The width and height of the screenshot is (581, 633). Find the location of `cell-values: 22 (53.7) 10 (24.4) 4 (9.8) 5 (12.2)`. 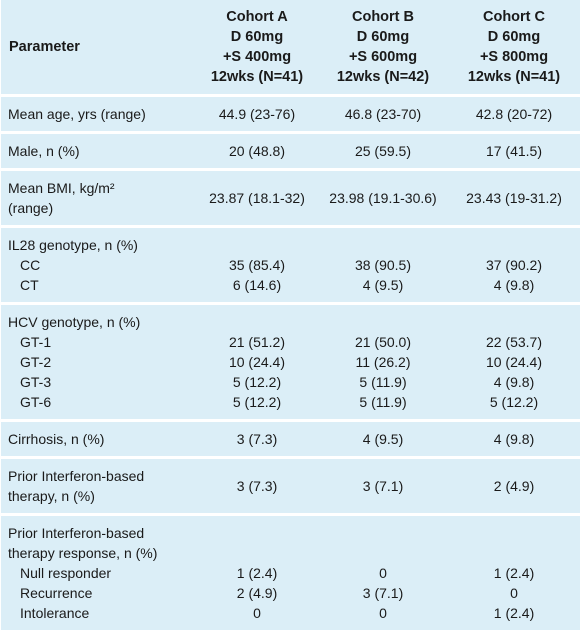

cell-values: 22 (53.7) 10 (24.4) 4 (9.8) 5 (12.2) is located at coordinates (514, 362).